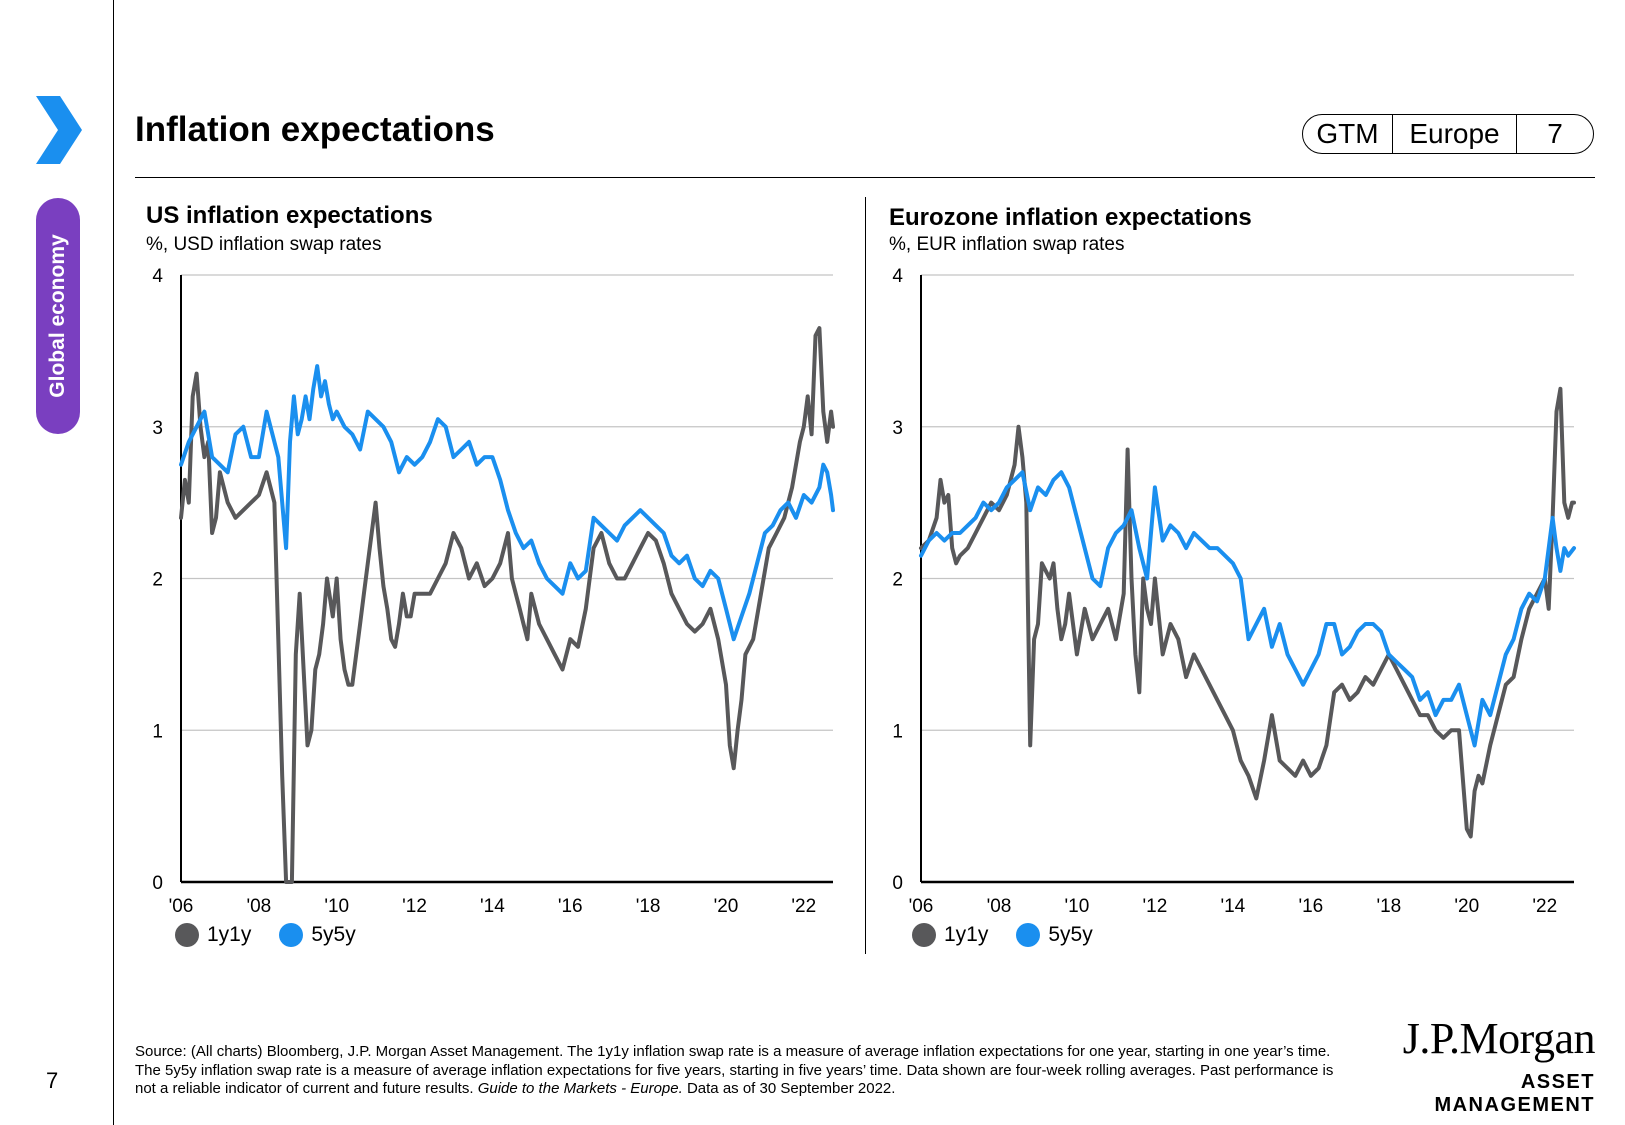  What do you see at coordinates (999, 906) in the screenshot?
I see `ez-x-tick-label: '08` at bounding box center [999, 906].